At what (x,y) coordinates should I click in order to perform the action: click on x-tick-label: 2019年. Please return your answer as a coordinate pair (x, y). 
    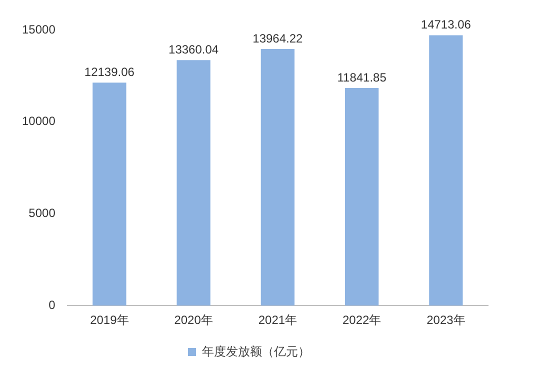
    Looking at the image, I should click on (109, 320).